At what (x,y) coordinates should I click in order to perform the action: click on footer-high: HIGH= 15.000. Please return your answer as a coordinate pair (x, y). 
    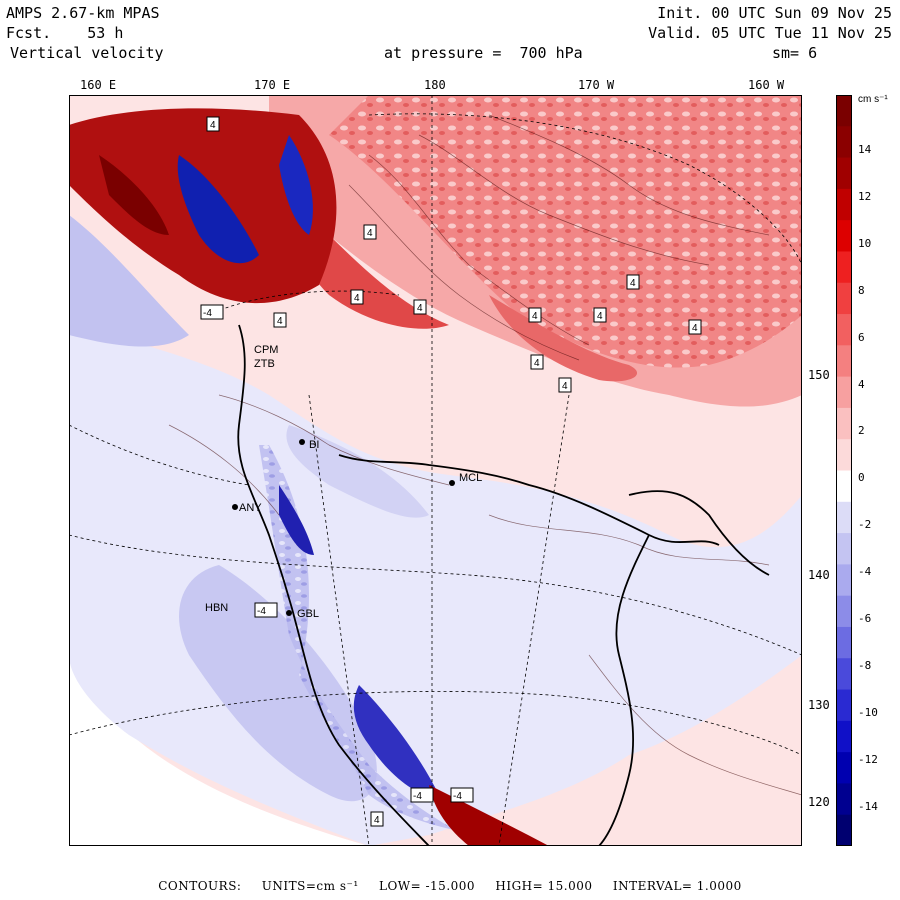
    Looking at the image, I should click on (544, 886).